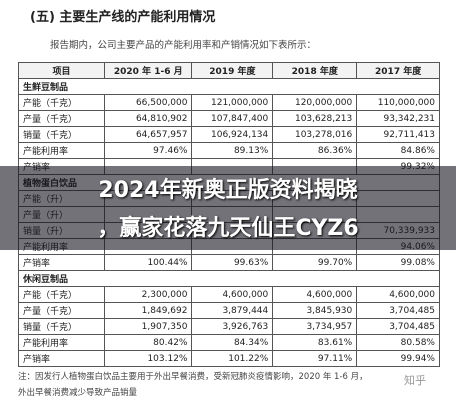 The height and width of the screenshot is (400, 456). What do you see at coordinates (232, 150) in the screenshot?
I see `cell: 89.13%` at bounding box center [232, 150].